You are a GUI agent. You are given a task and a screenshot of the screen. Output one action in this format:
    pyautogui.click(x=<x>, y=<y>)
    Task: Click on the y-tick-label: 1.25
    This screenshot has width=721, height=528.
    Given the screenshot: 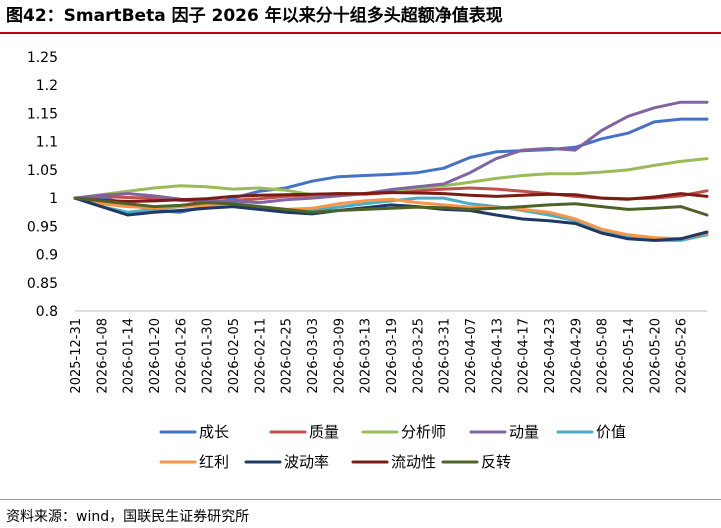 What is the action you would take?
    pyautogui.click(x=42, y=58)
    